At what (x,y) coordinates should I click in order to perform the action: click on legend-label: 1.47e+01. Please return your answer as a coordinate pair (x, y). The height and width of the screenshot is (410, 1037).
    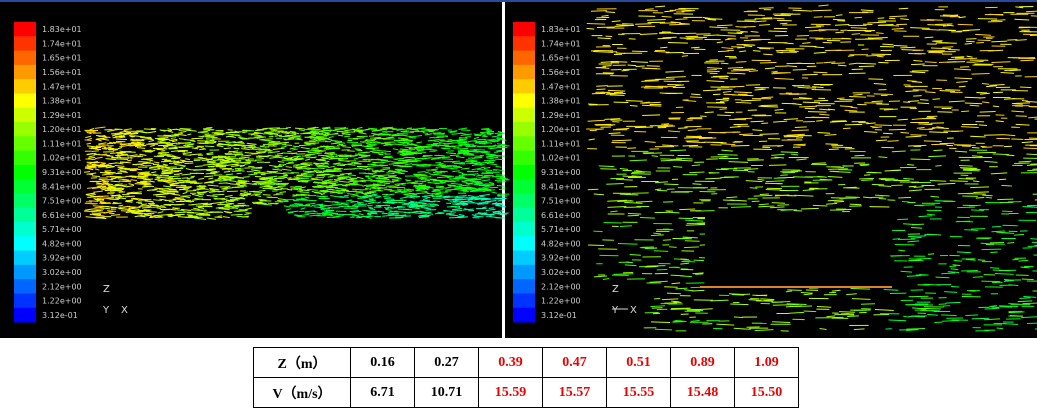
    Looking at the image, I should click on (62, 86).